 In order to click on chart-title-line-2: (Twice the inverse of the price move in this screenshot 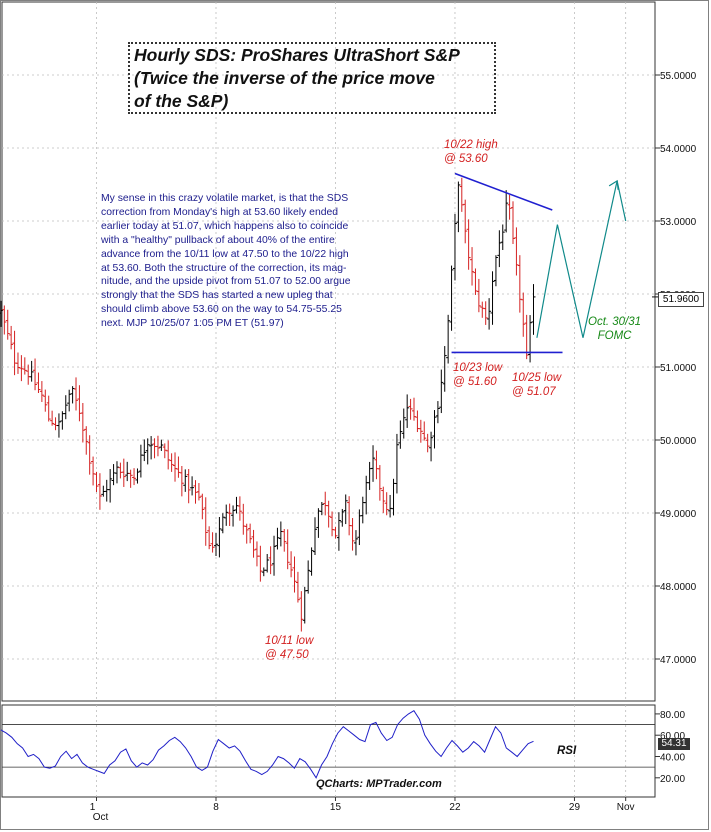, I will do `click(284, 78)`.